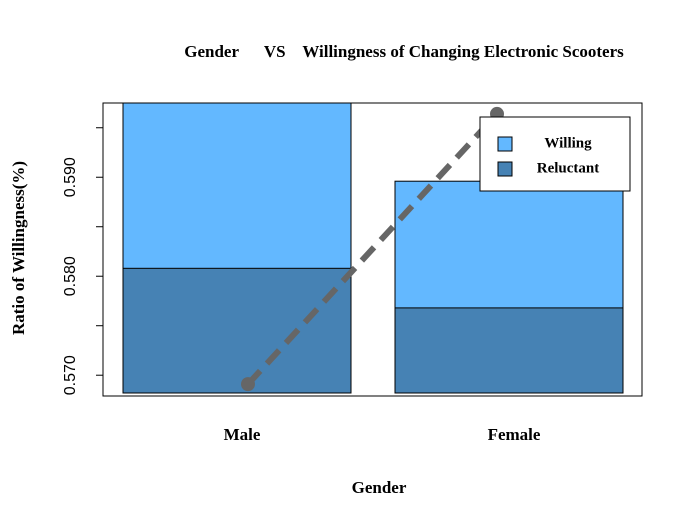 This screenshot has height=525, width=695. I want to click on x-tick-label: Female, so click(514, 434).